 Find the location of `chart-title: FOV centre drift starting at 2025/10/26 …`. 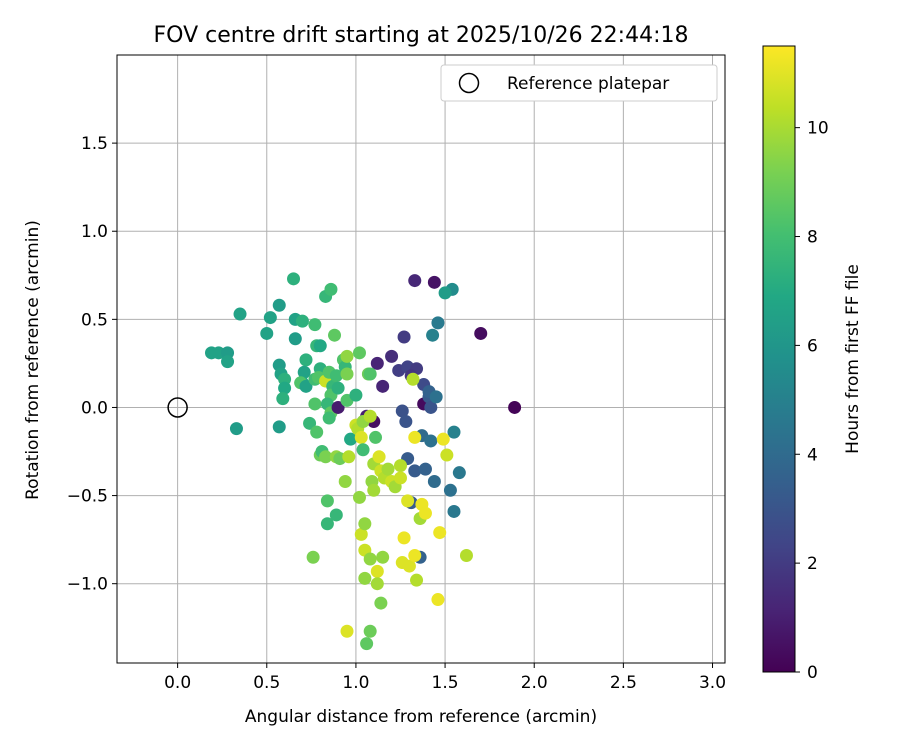

chart-title: FOV centre drift starting at 2025/10/26 … is located at coordinates (421, 35).